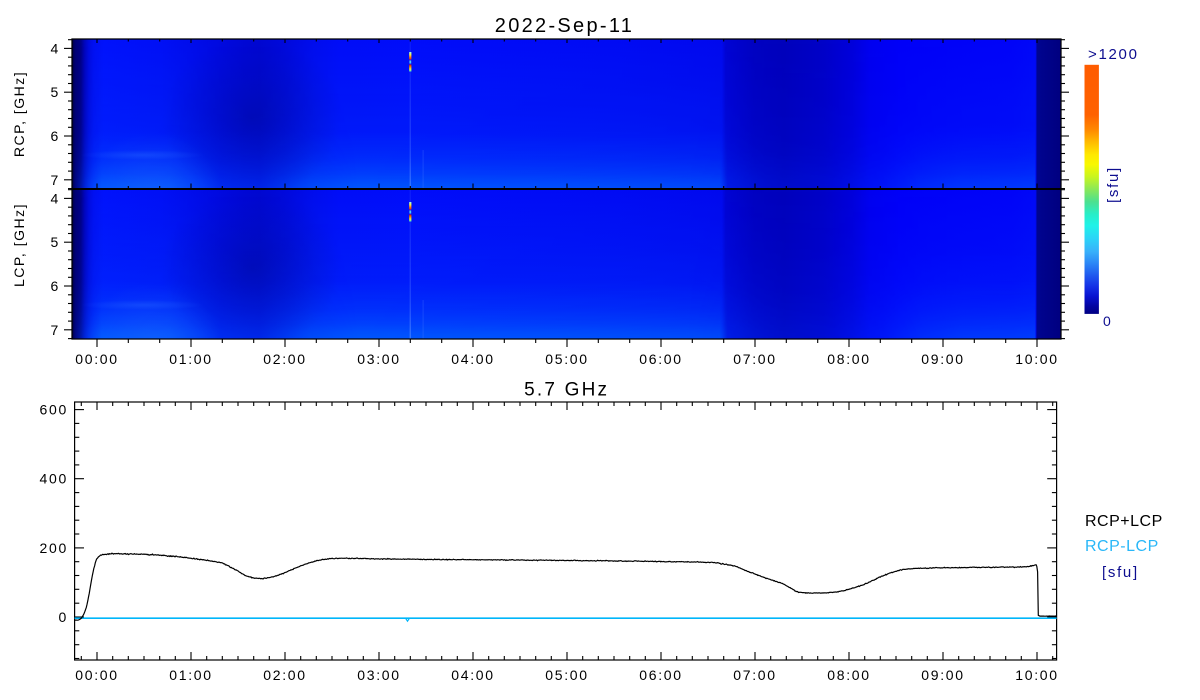  Describe the element at coordinates (1122, 546) in the screenshot. I see `svg-text: RCP-LCP` at that location.